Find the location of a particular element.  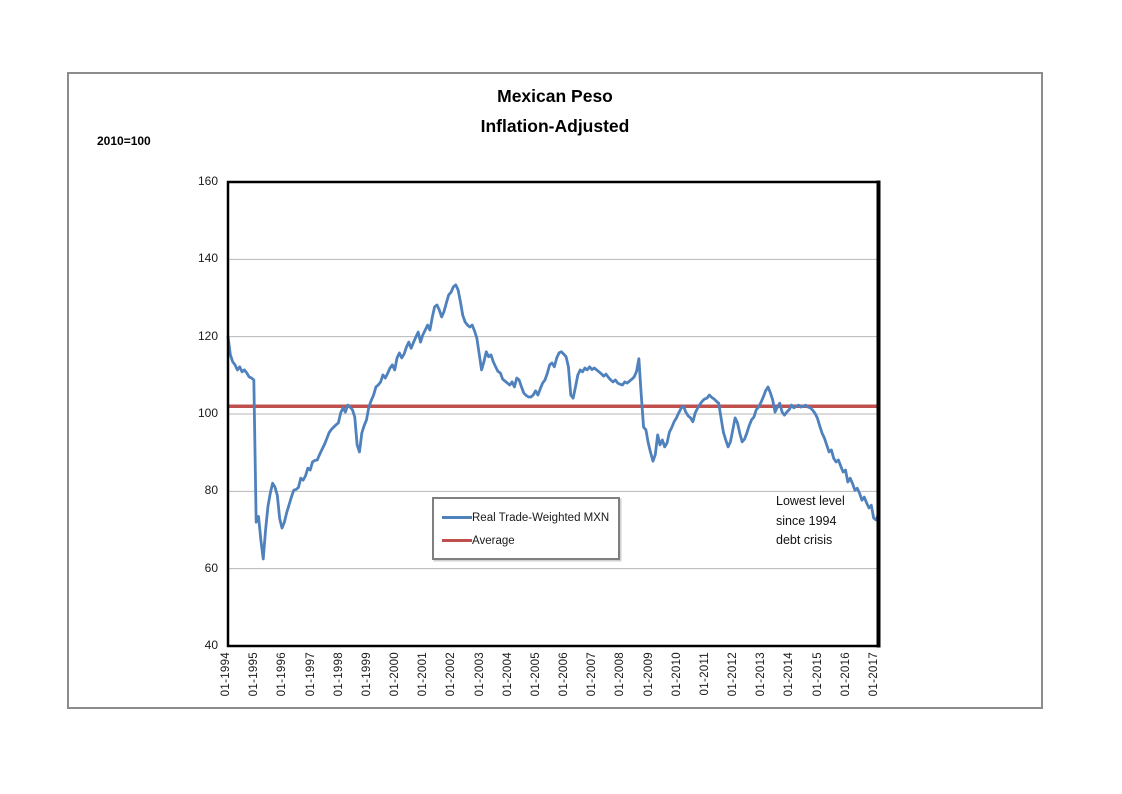

x-tick-label-01-2004: 01-2004 is located at coordinates (507, 674).